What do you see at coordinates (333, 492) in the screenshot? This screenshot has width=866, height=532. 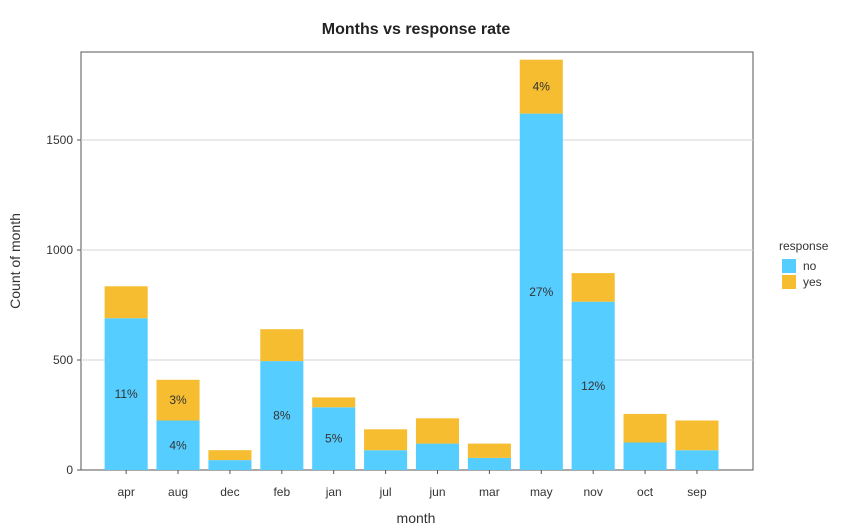 I see `x-tick-label: jan` at bounding box center [333, 492].